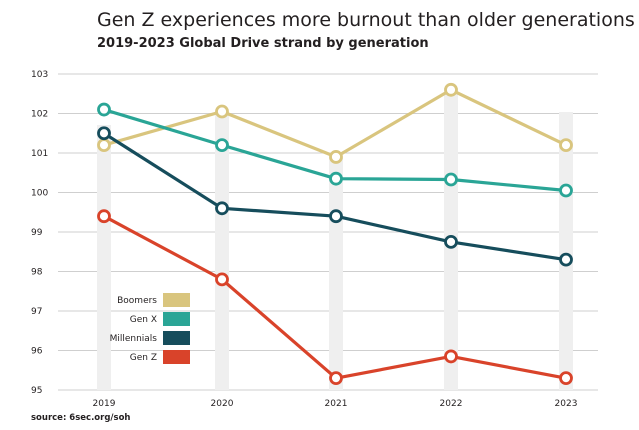 This screenshot has height=430, width=639. I want to click on y-tick-label: 95, so click(36, 391).